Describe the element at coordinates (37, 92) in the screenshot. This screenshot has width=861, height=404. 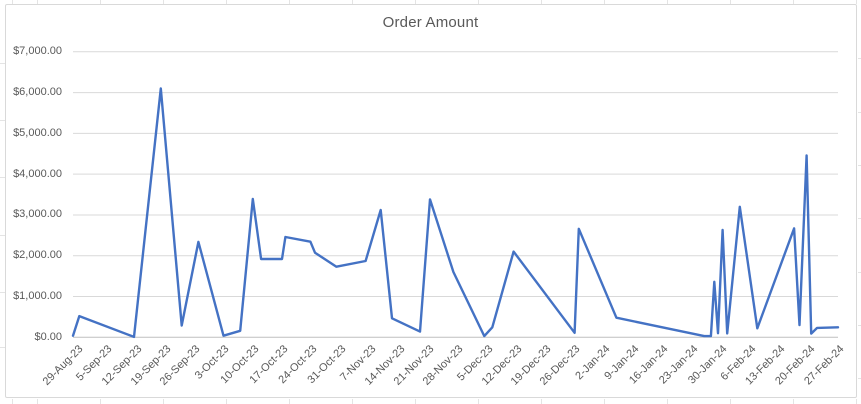
I see `y-tick-label: $6,000.00` at that location.